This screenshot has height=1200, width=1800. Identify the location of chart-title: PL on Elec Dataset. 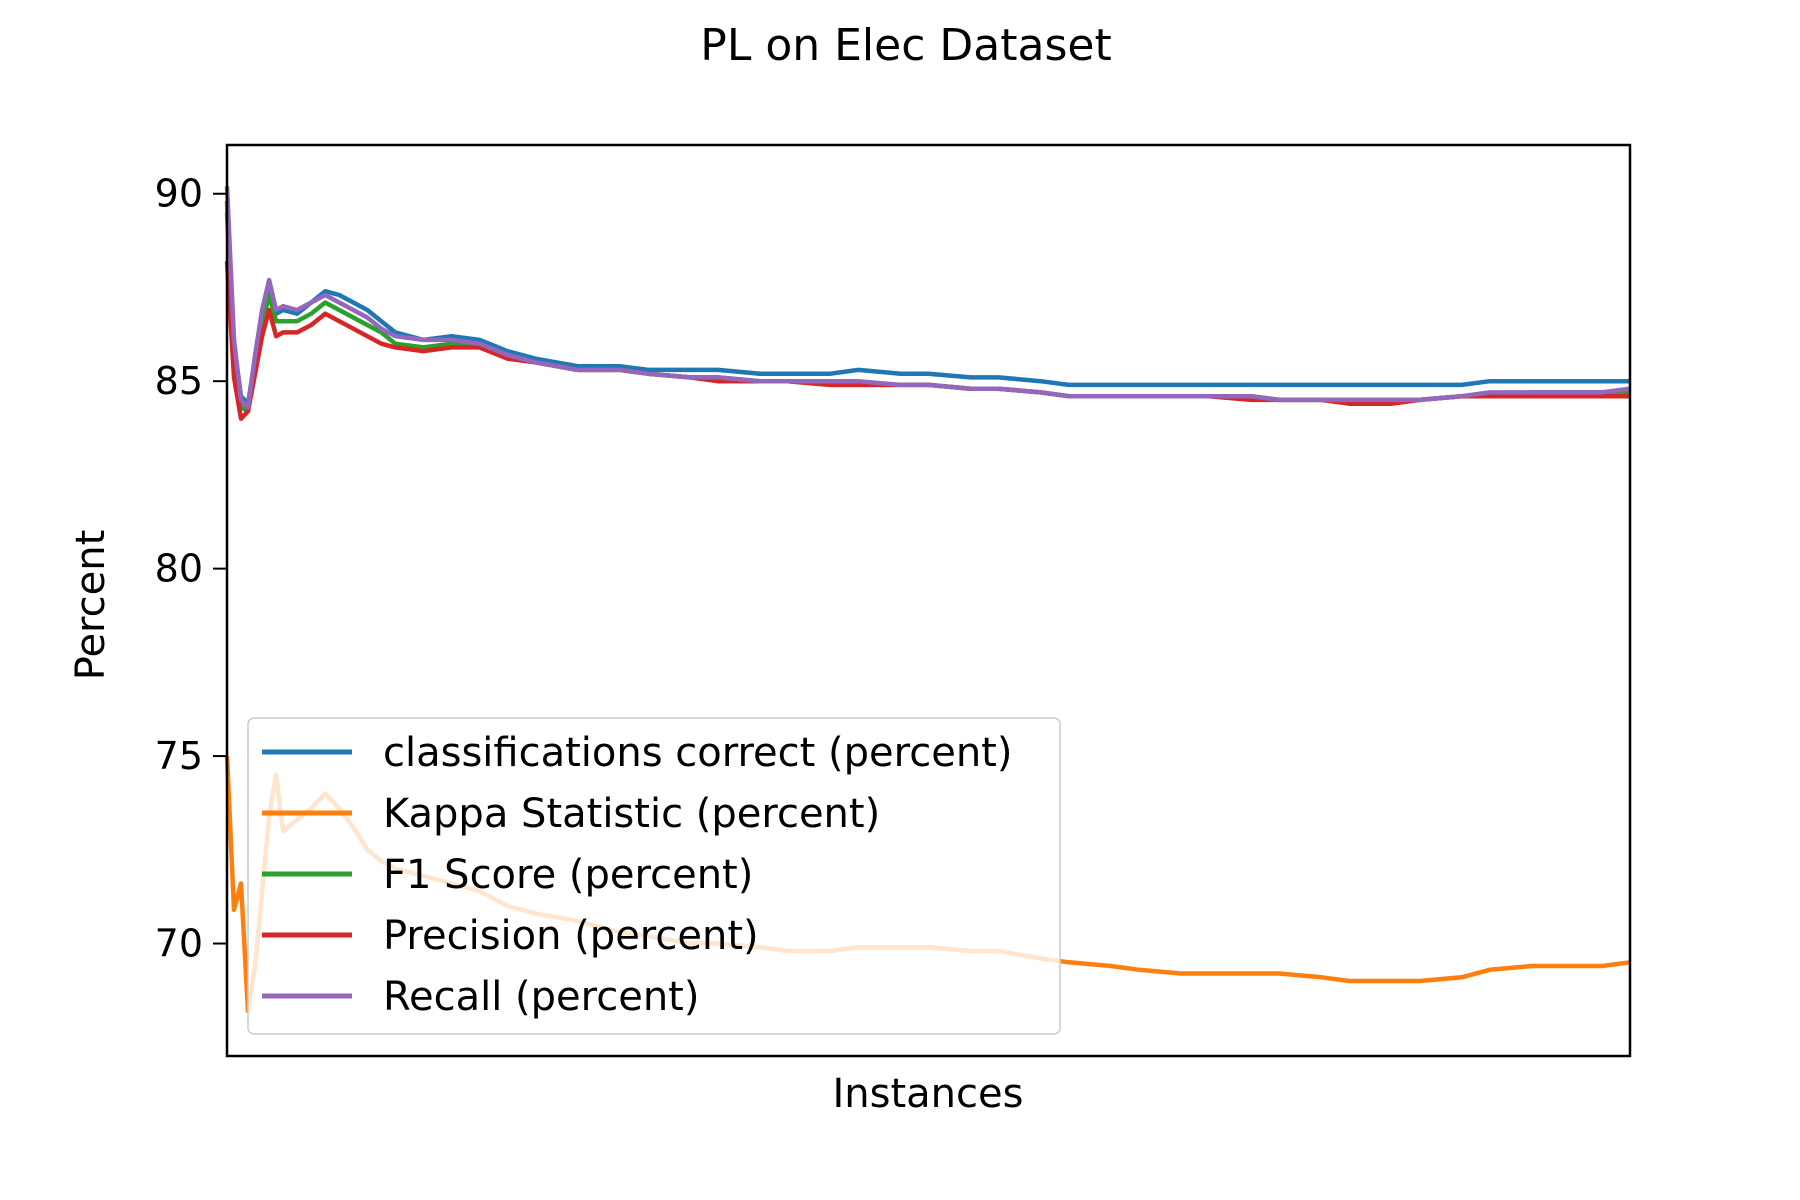
(905, 45).